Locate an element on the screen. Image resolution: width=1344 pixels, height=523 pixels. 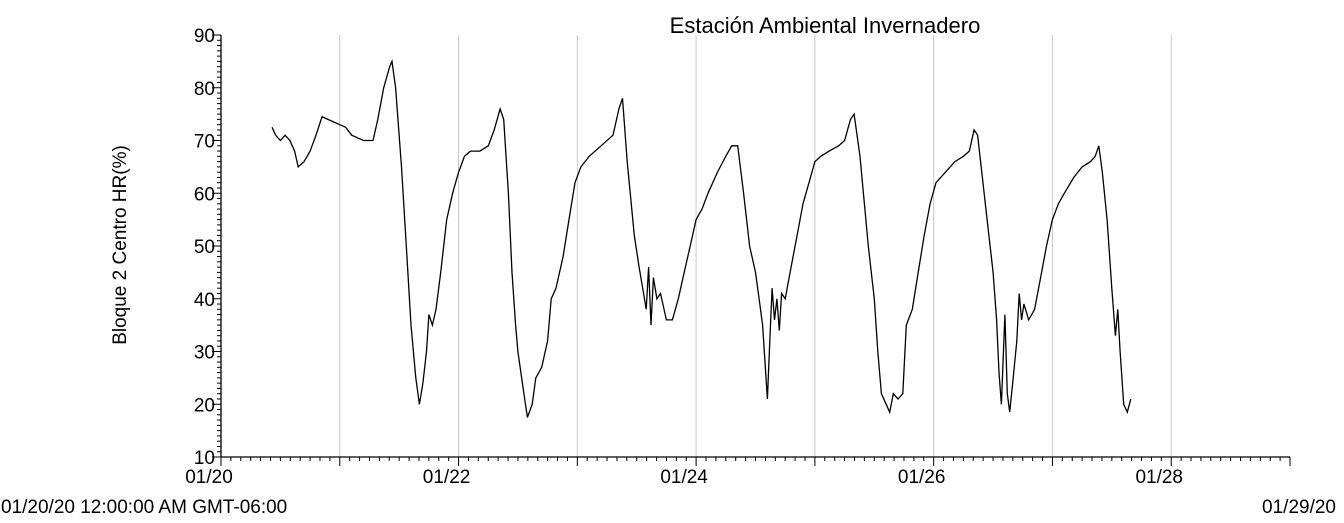
y-axis-label: Bloque 2 Centro HR(%) is located at coordinates (120, 245).